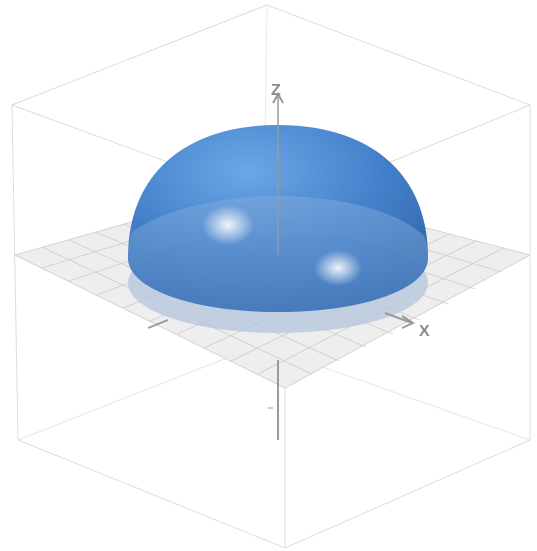  Describe the element at coordinates (424, 331) in the screenshot. I see `x-axis-label: X` at that location.